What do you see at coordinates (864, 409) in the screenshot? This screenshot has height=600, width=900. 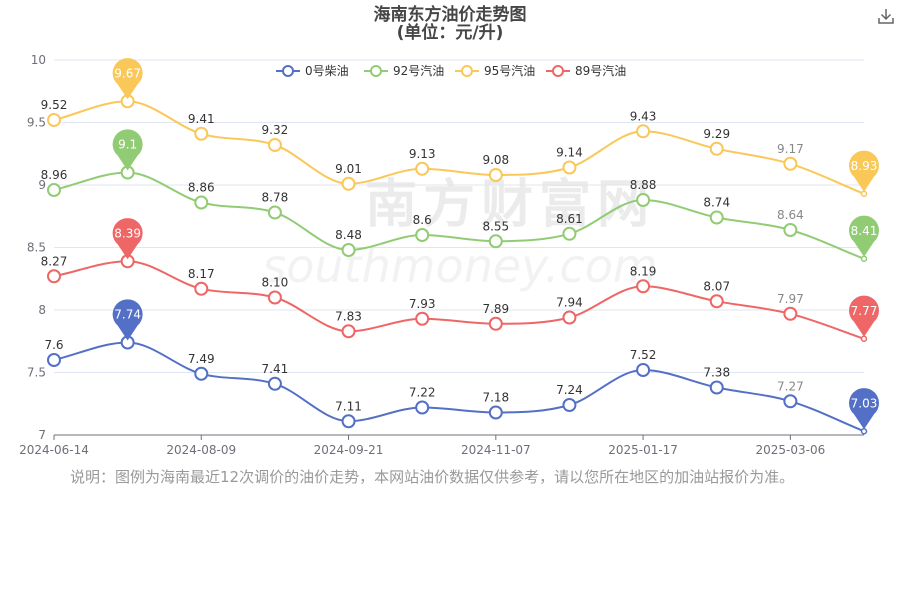 I see `min-pin-1: 7.03` at bounding box center [864, 409].